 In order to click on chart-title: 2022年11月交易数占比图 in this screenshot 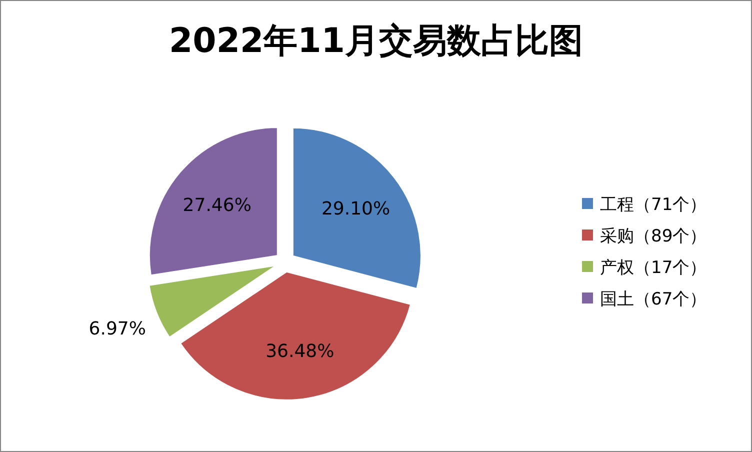, I will do `click(376, 41)`.